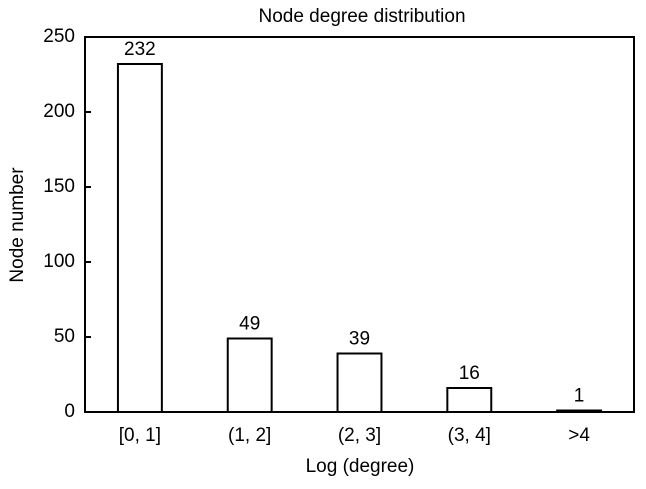 The width and height of the screenshot is (646, 489). I want to click on y-tick-label: 50, so click(64, 336).